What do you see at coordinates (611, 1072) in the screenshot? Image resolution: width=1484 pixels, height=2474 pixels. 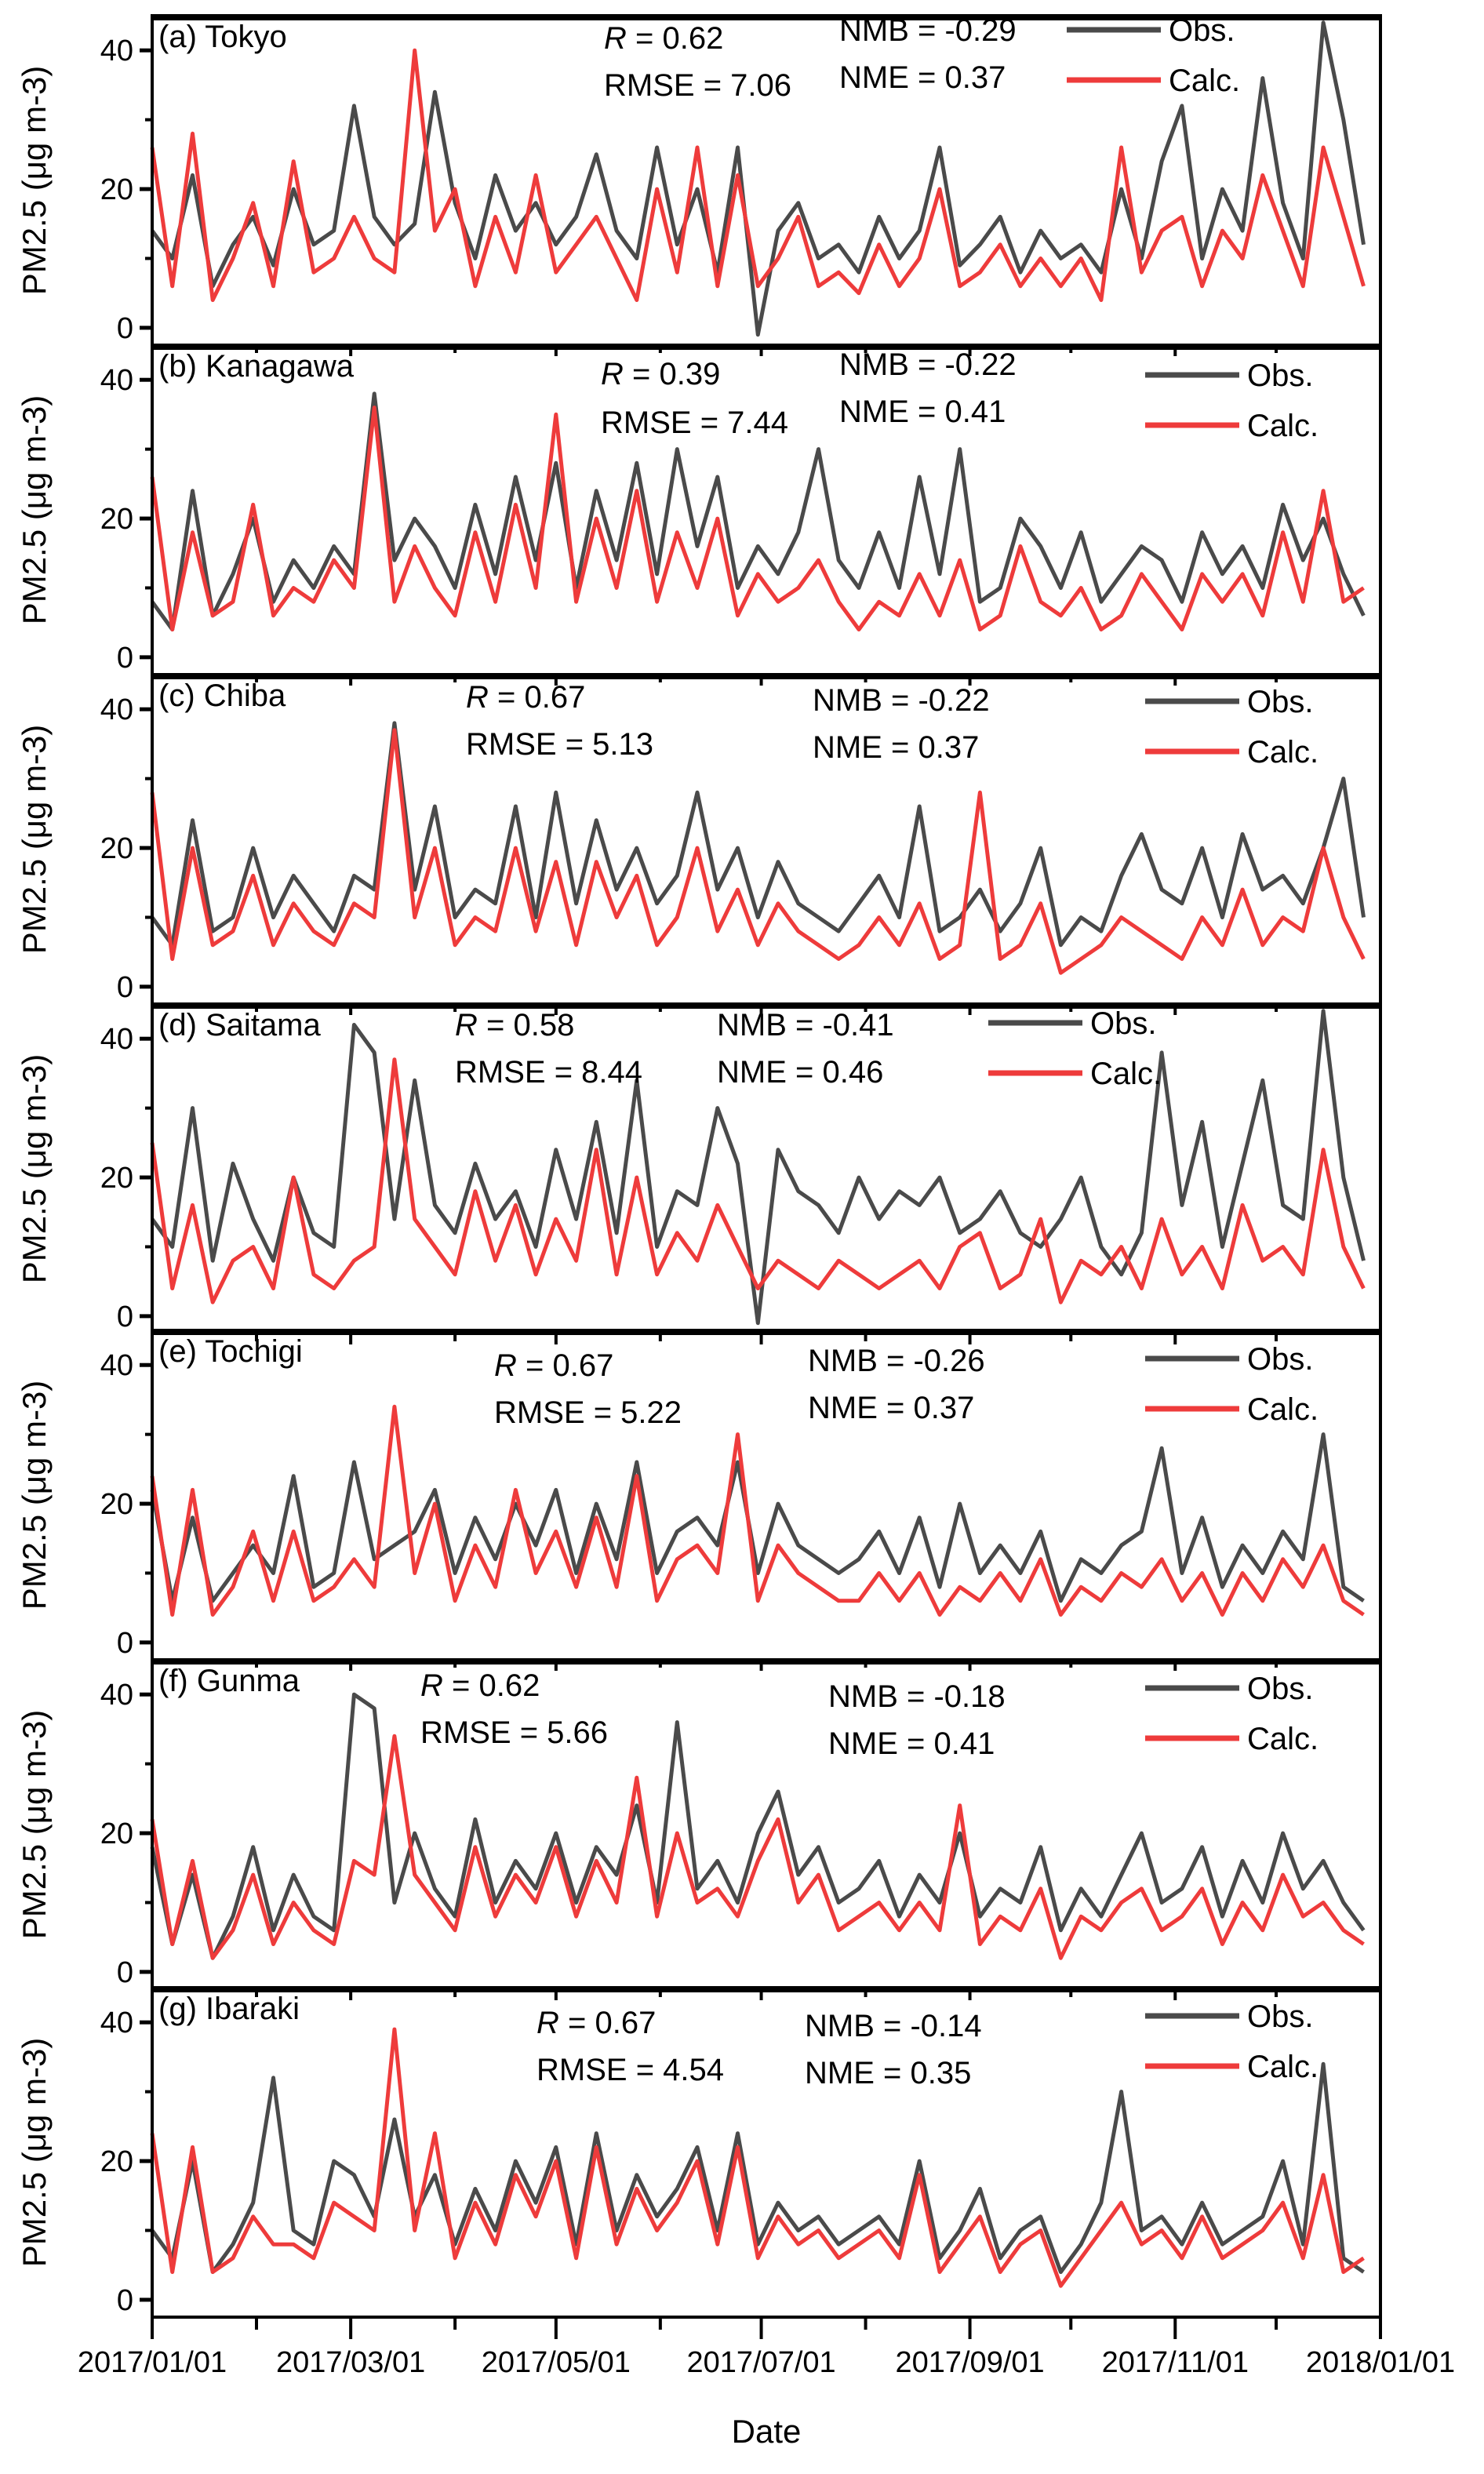 I see `rmse-stat-value: 8.44` at bounding box center [611, 1072].